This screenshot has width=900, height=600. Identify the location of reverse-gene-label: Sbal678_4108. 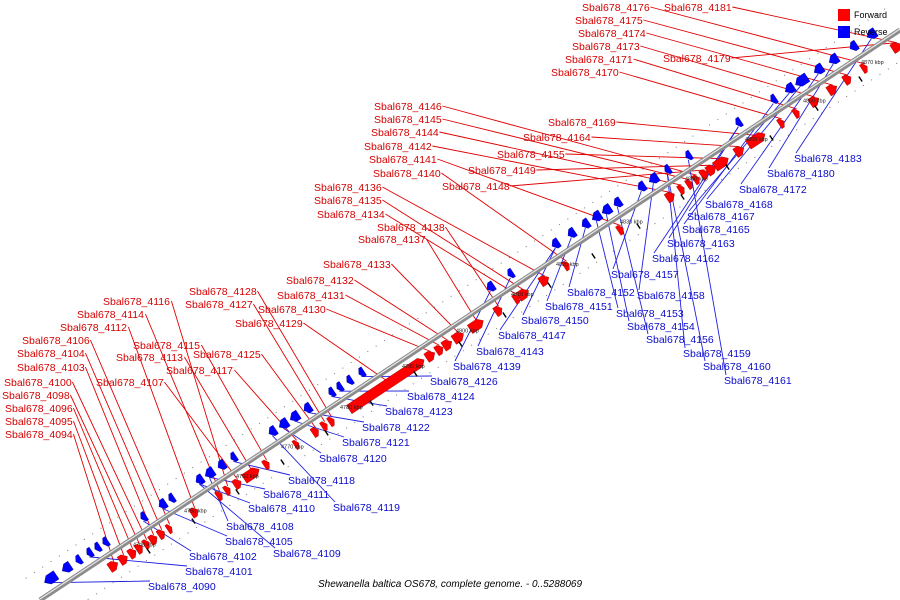
(260, 527).